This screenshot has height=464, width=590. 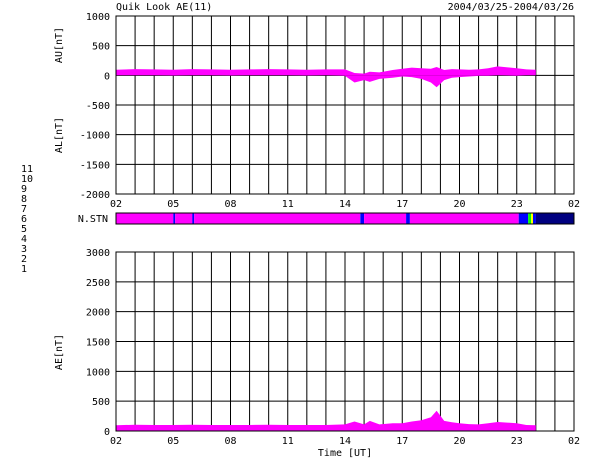 What do you see at coordinates (511, 7) in the screenshot?
I see `chart-date-range: 2004/03/25-2004/03/26` at bounding box center [511, 7].